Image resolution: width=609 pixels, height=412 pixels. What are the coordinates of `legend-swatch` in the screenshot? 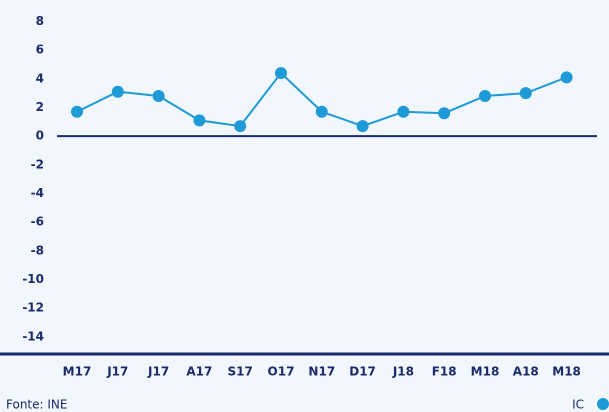 It's located at (603, 404).